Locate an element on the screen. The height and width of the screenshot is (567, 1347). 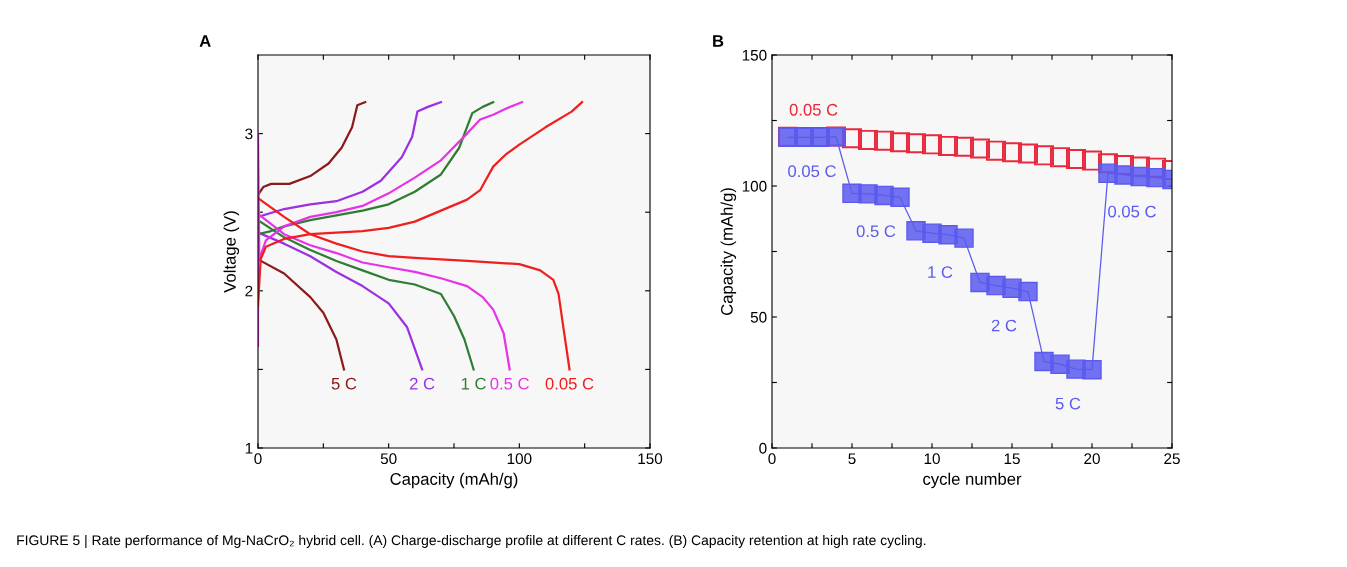
caption: FIGURE 5 | Rate performance of Mg-NaCrO₂ hybrid cell. (A) Charge-discharge profile at different C rates. (B) Capacity retention at high rate cycling. is located at coordinates (471, 541).